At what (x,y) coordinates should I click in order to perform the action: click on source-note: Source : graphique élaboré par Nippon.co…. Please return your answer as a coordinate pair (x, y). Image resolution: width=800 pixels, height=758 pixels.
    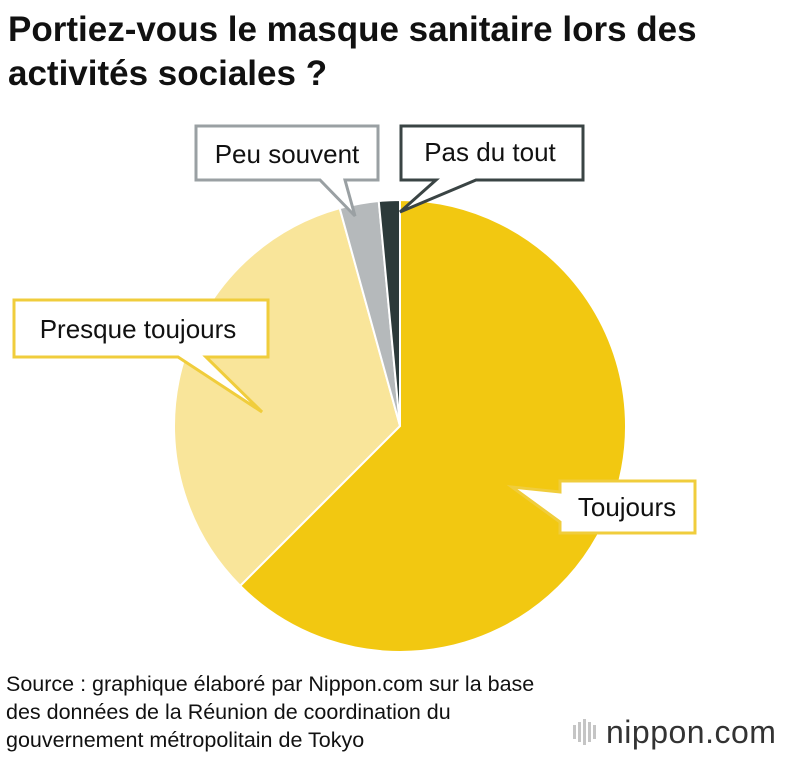
    Looking at the image, I should click on (270, 712).